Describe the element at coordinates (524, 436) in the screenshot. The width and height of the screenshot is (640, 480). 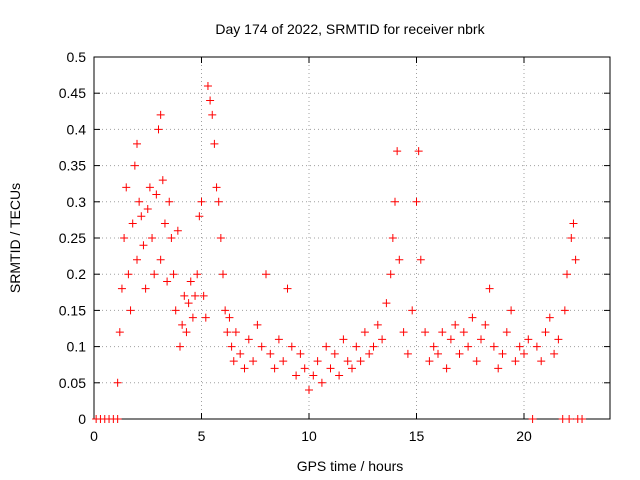
I see `x-tick-label: 20` at that location.